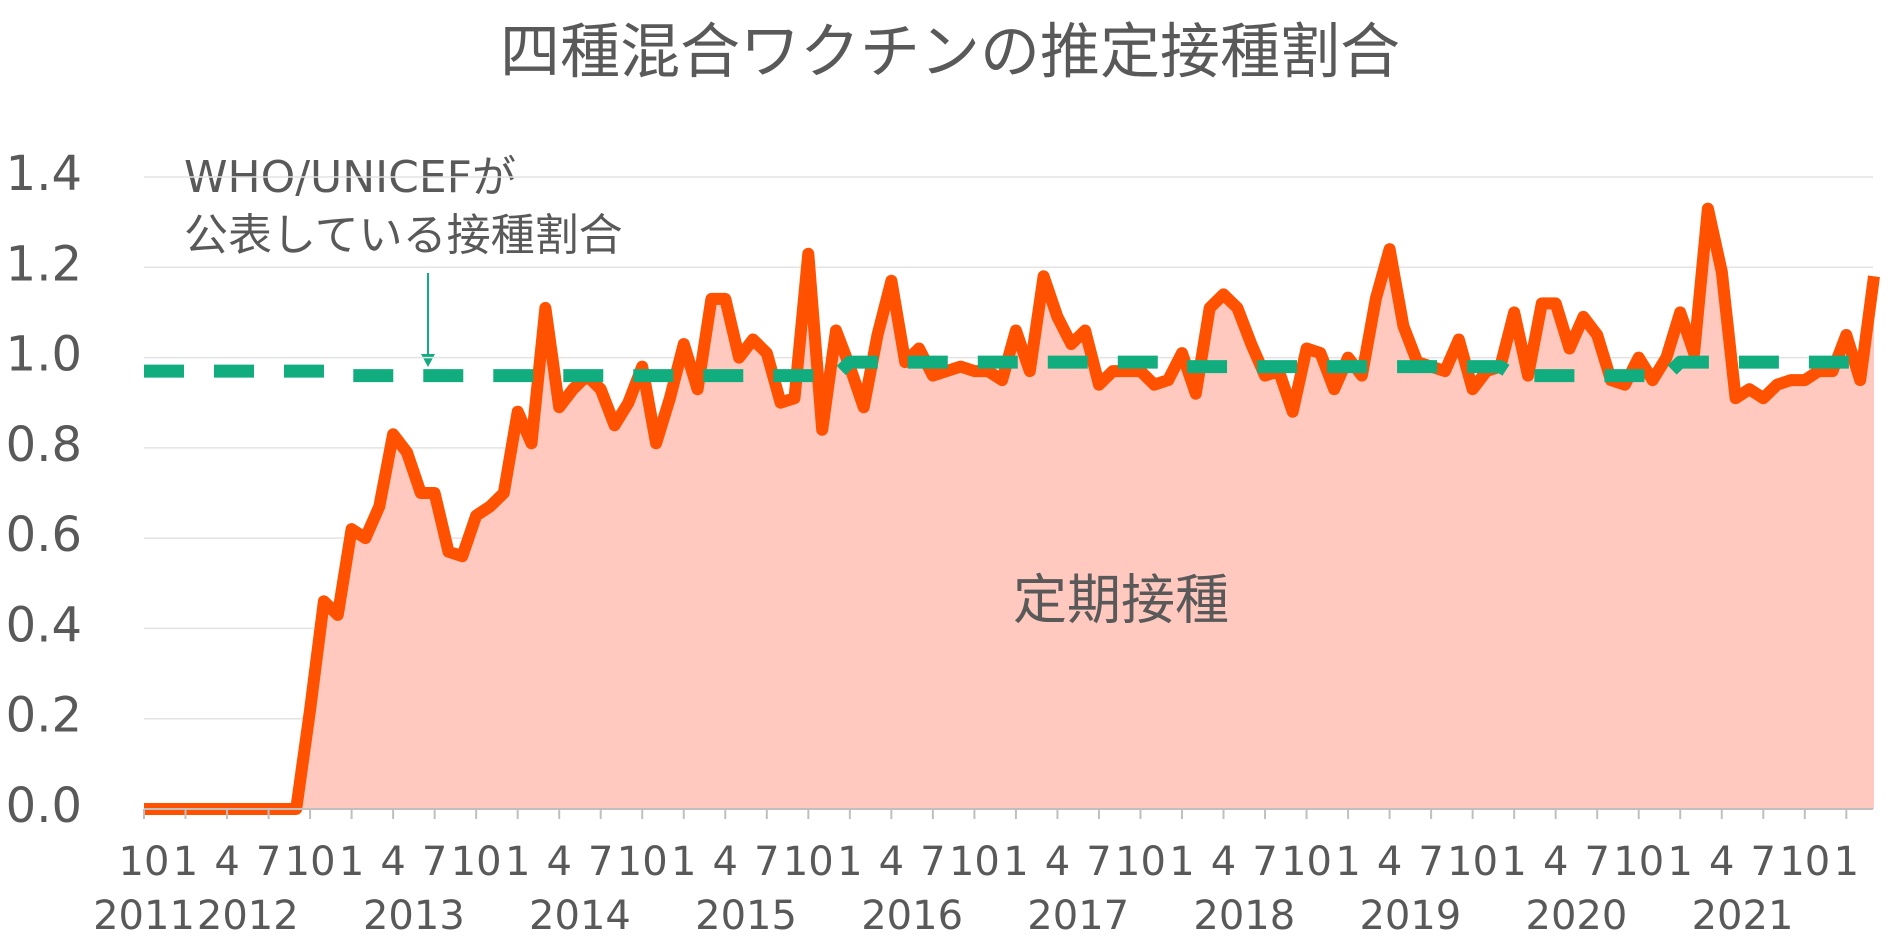 The width and height of the screenshot is (1890, 945). Describe the element at coordinates (1743, 916) in the screenshot. I see `x-group-label: 2021` at that location.